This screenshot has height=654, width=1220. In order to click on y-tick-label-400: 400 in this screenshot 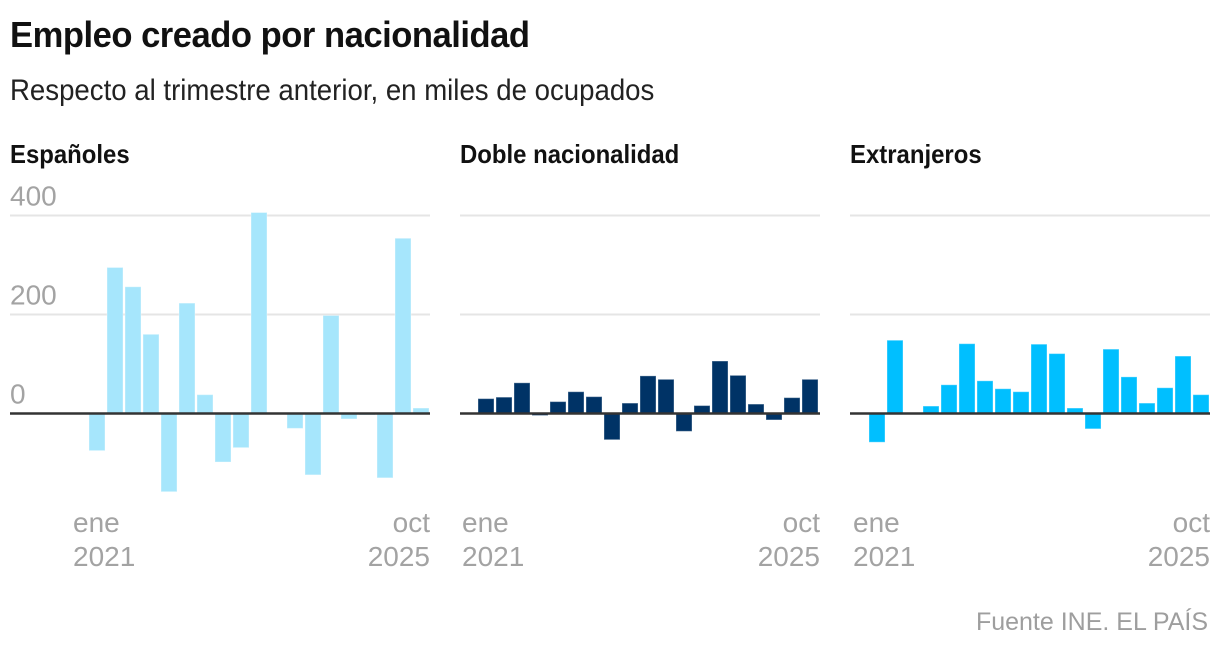, I will do `click(33, 196)`.